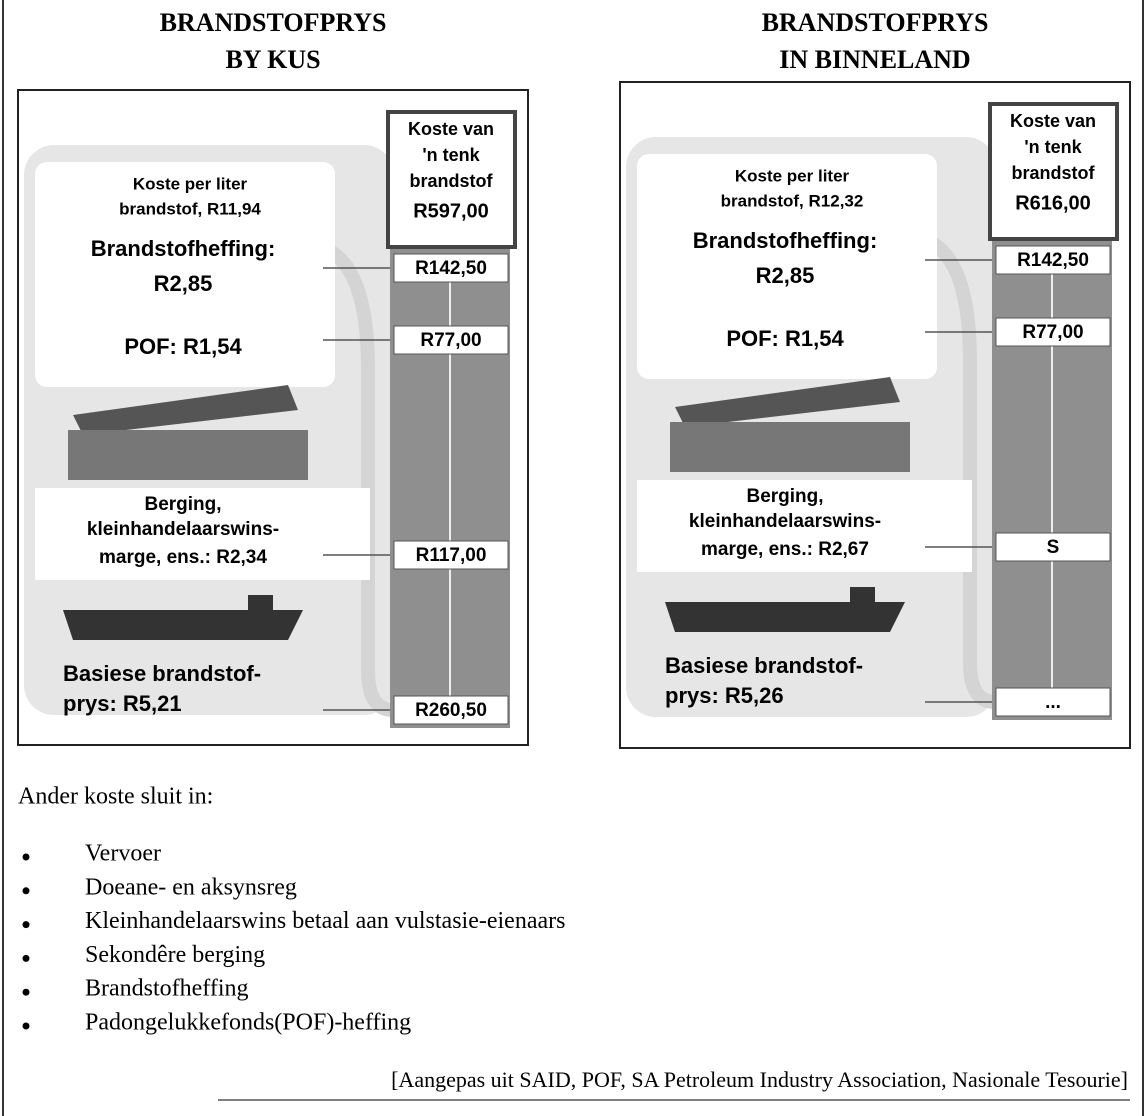 This screenshot has height=1116, width=1146. What do you see at coordinates (248, 1023) in the screenshot?
I see `other-cost-item: Padongelukkefonds(POF)-heffing` at bounding box center [248, 1023].